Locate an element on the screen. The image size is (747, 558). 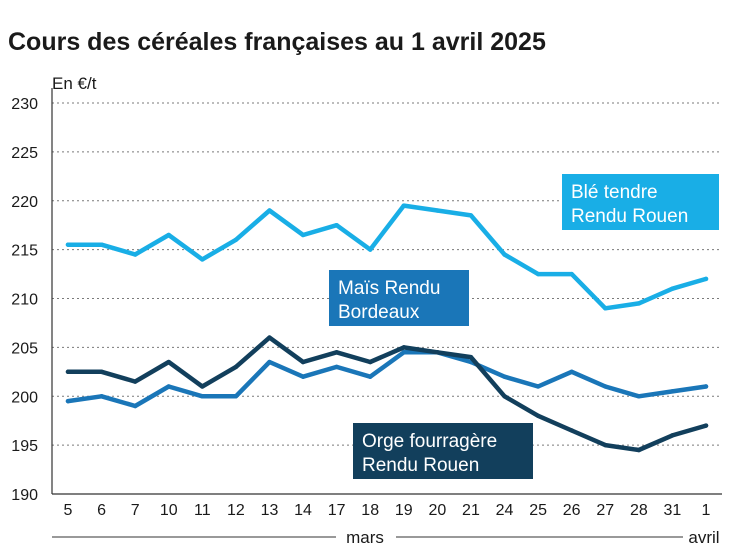
y-tick-label: 220 is located at coordinates (24, 202).